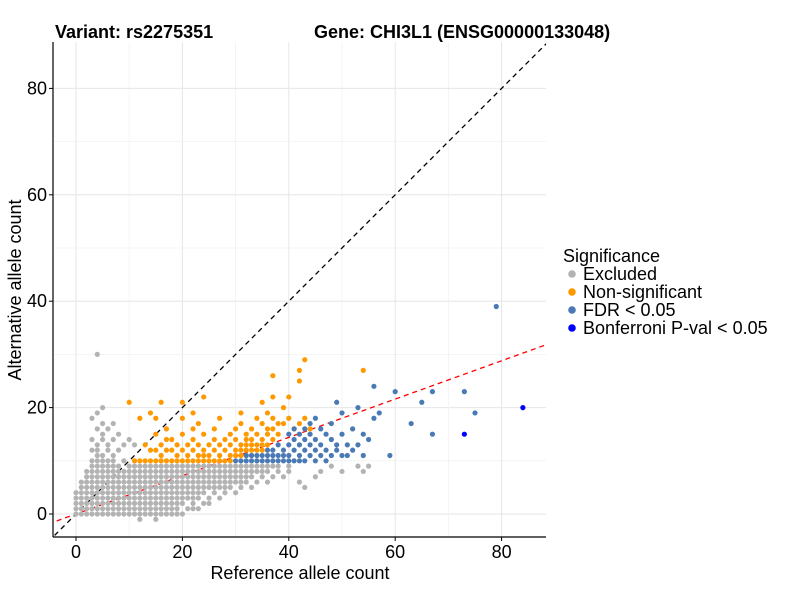  Describe the element at coordinates (395, 552) in the screenshot. I see `x-tick-label: 60` at that location.